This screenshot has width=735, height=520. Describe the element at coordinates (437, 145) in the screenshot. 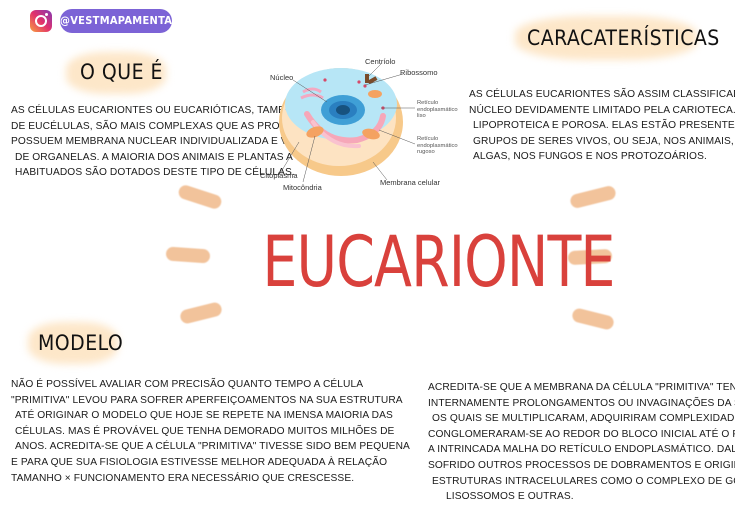

I see `label-reticulo-rugoso: Retículo endoplasmático rugoso` at that location.